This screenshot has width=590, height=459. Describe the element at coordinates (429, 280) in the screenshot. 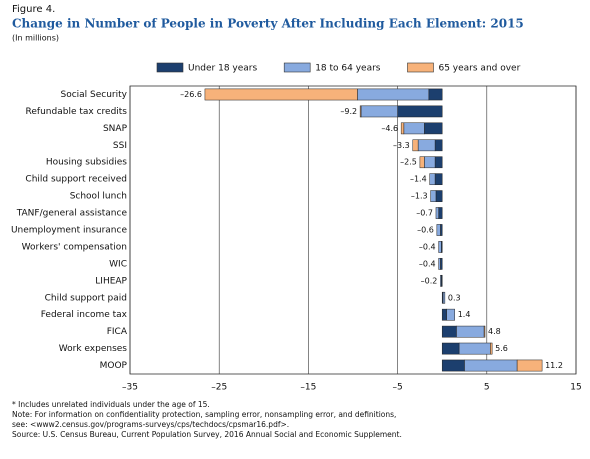

I see `total-label: –0.2` at that location.